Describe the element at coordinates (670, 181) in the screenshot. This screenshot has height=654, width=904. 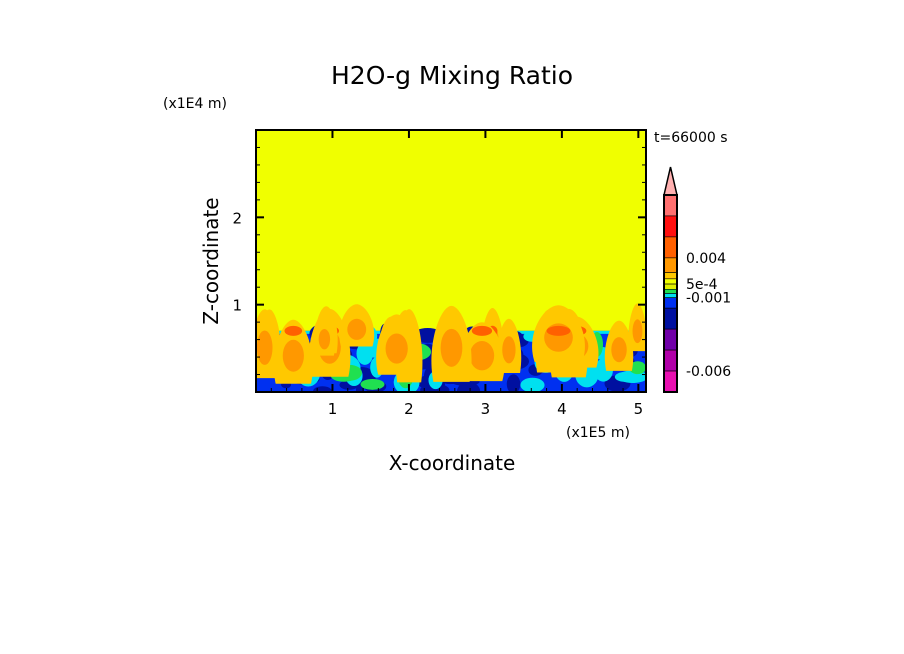
I see `colorbar-arrow` at that location.